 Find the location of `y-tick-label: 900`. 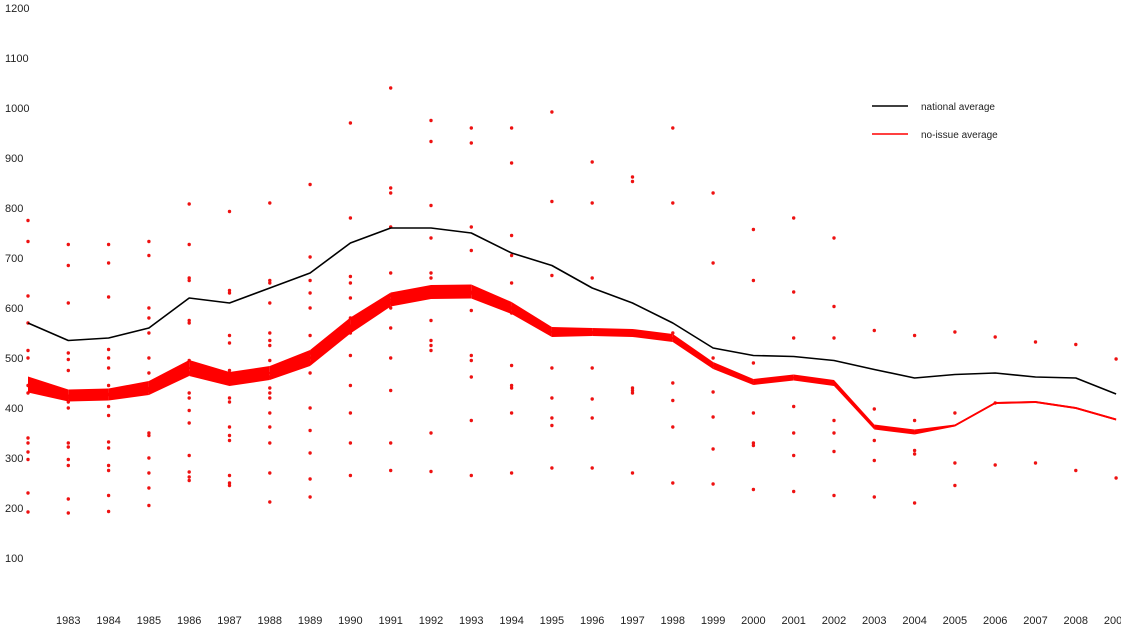

y-tick-label: 900 is located at coordinates (14, 159).